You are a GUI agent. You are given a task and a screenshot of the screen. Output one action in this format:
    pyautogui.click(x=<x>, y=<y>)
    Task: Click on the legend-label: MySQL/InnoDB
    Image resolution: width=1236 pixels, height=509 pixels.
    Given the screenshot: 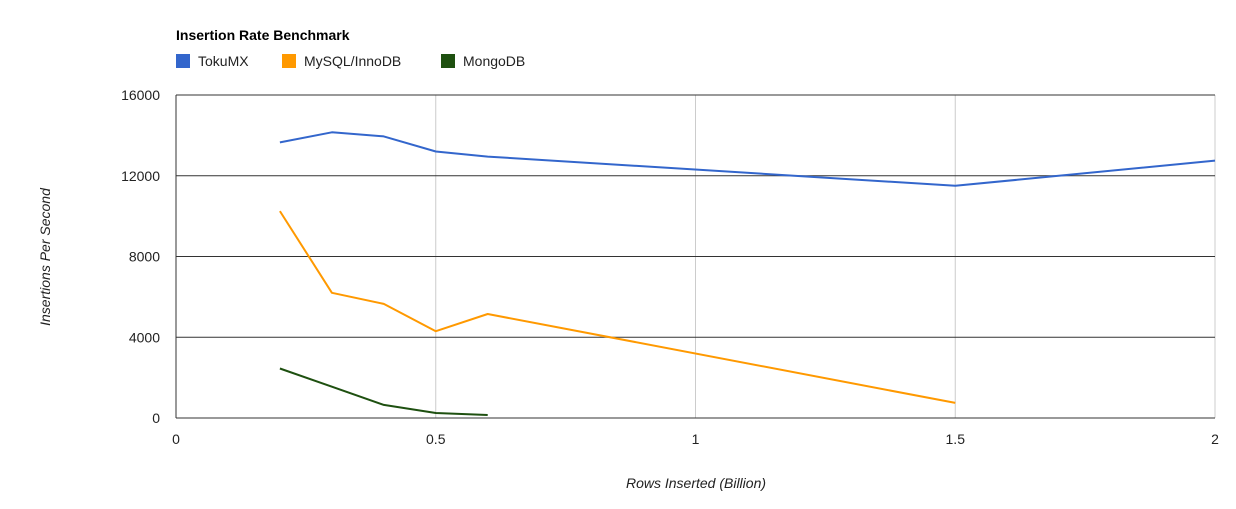 What is the action you would take?
    pyautogui.click(x=352, y=61)
    